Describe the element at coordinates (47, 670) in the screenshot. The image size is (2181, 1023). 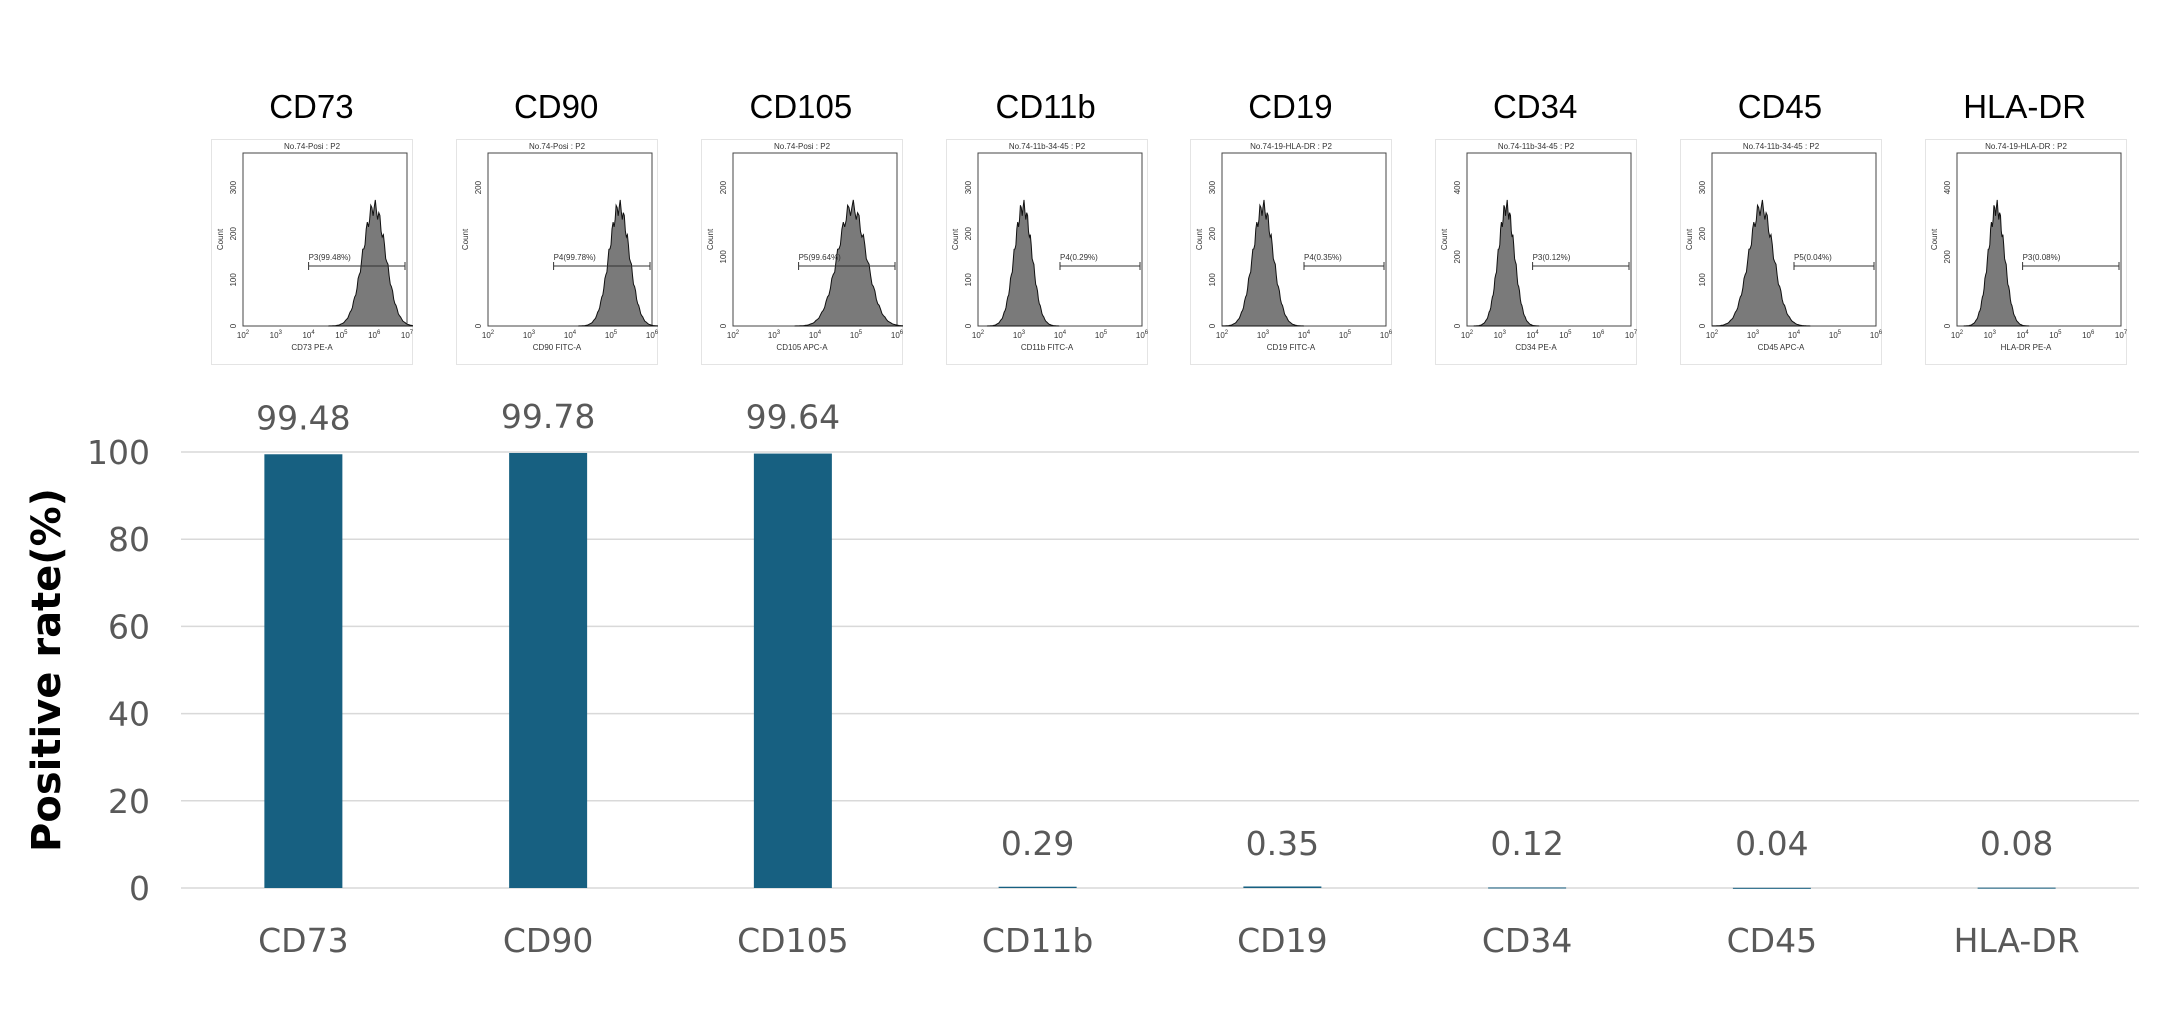
I see `y-axis-label: Positive rate(%)` at that location.